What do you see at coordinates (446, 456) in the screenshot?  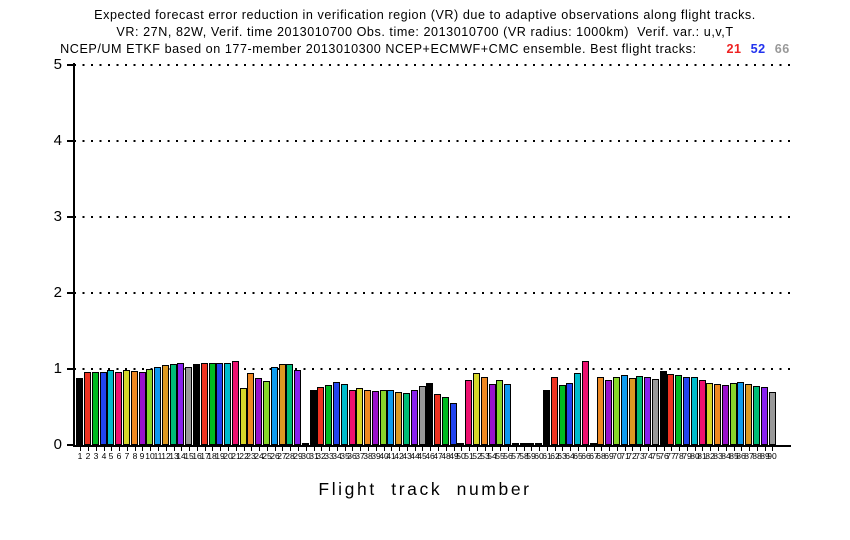 I see `x-tick-label-48: 48` at bounding box center [446, 456].